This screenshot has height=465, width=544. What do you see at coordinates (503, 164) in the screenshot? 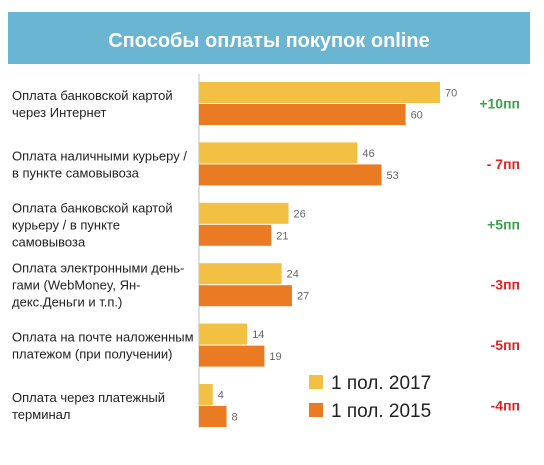
I see `change-annotation: - 7пп` at bounding box center [503, 164].